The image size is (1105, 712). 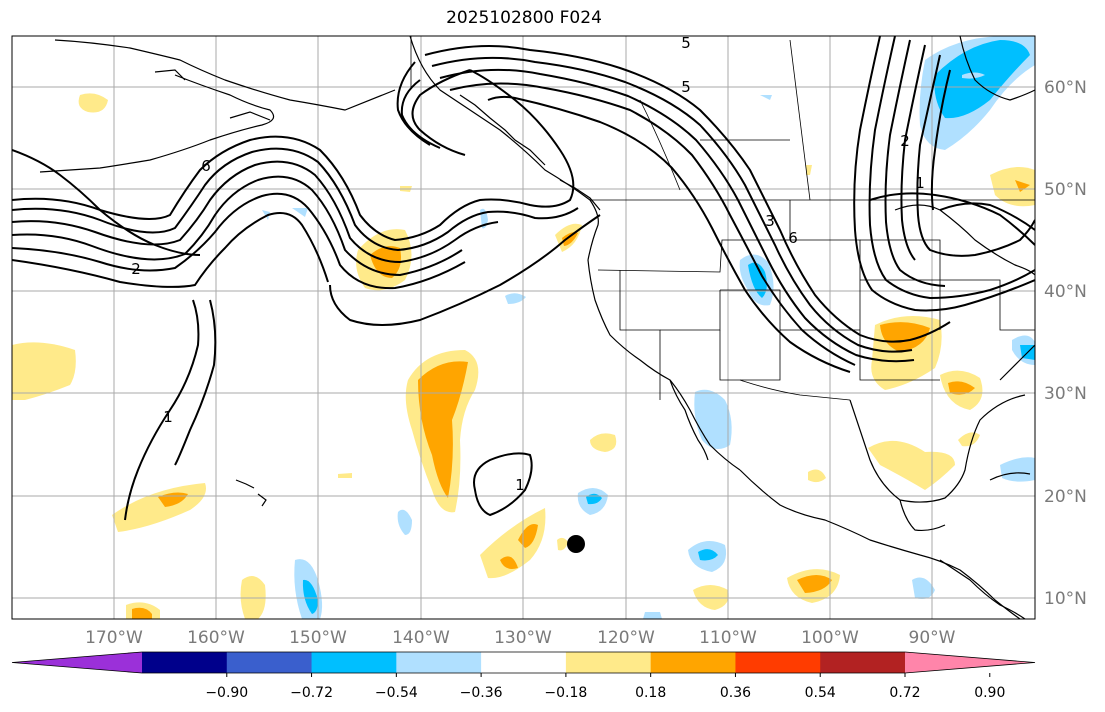 I want to click on colorbar-tick-label: −0.36, so click(x=481, y=693).